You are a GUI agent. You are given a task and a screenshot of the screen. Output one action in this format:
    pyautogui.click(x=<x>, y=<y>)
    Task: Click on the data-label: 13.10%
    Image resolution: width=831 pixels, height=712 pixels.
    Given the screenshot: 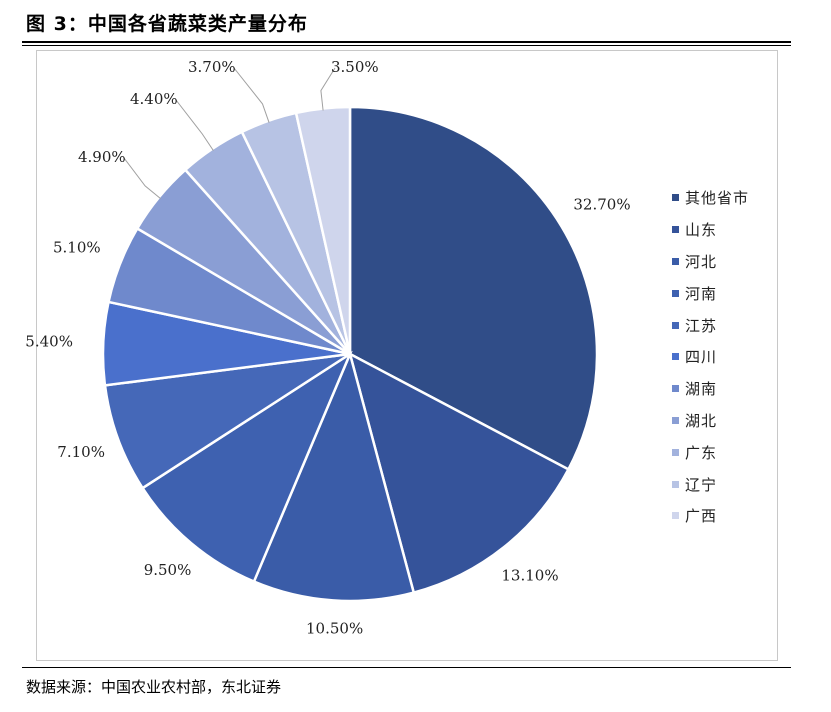 What is the action you would take?
    pyautogui.click(x=529, y=575)
    